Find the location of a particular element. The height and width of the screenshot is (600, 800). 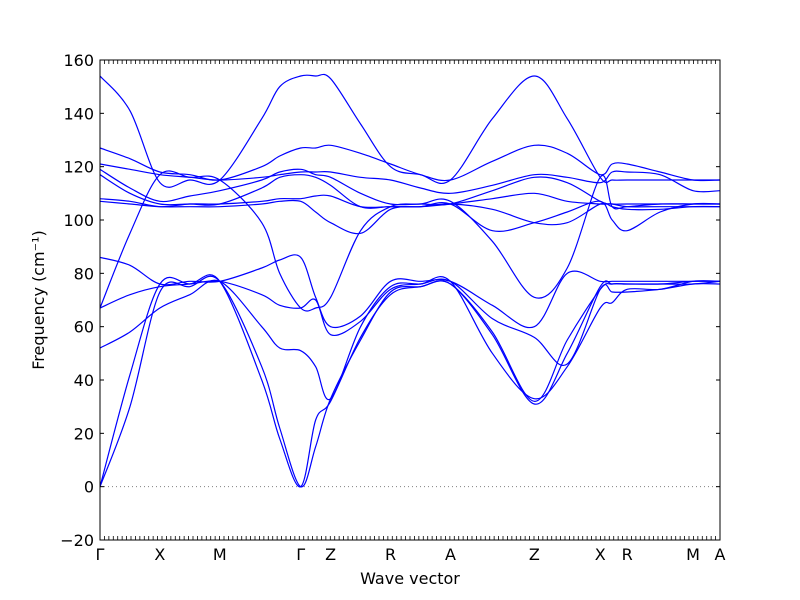

y-tick-label: 0 is located at coordinates (89, 487).